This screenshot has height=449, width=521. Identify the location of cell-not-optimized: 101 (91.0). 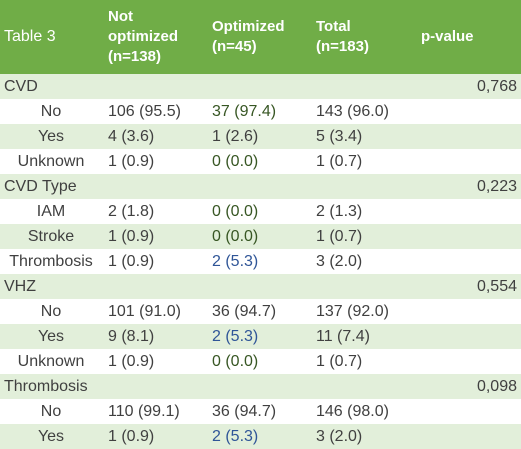
(154, 311).